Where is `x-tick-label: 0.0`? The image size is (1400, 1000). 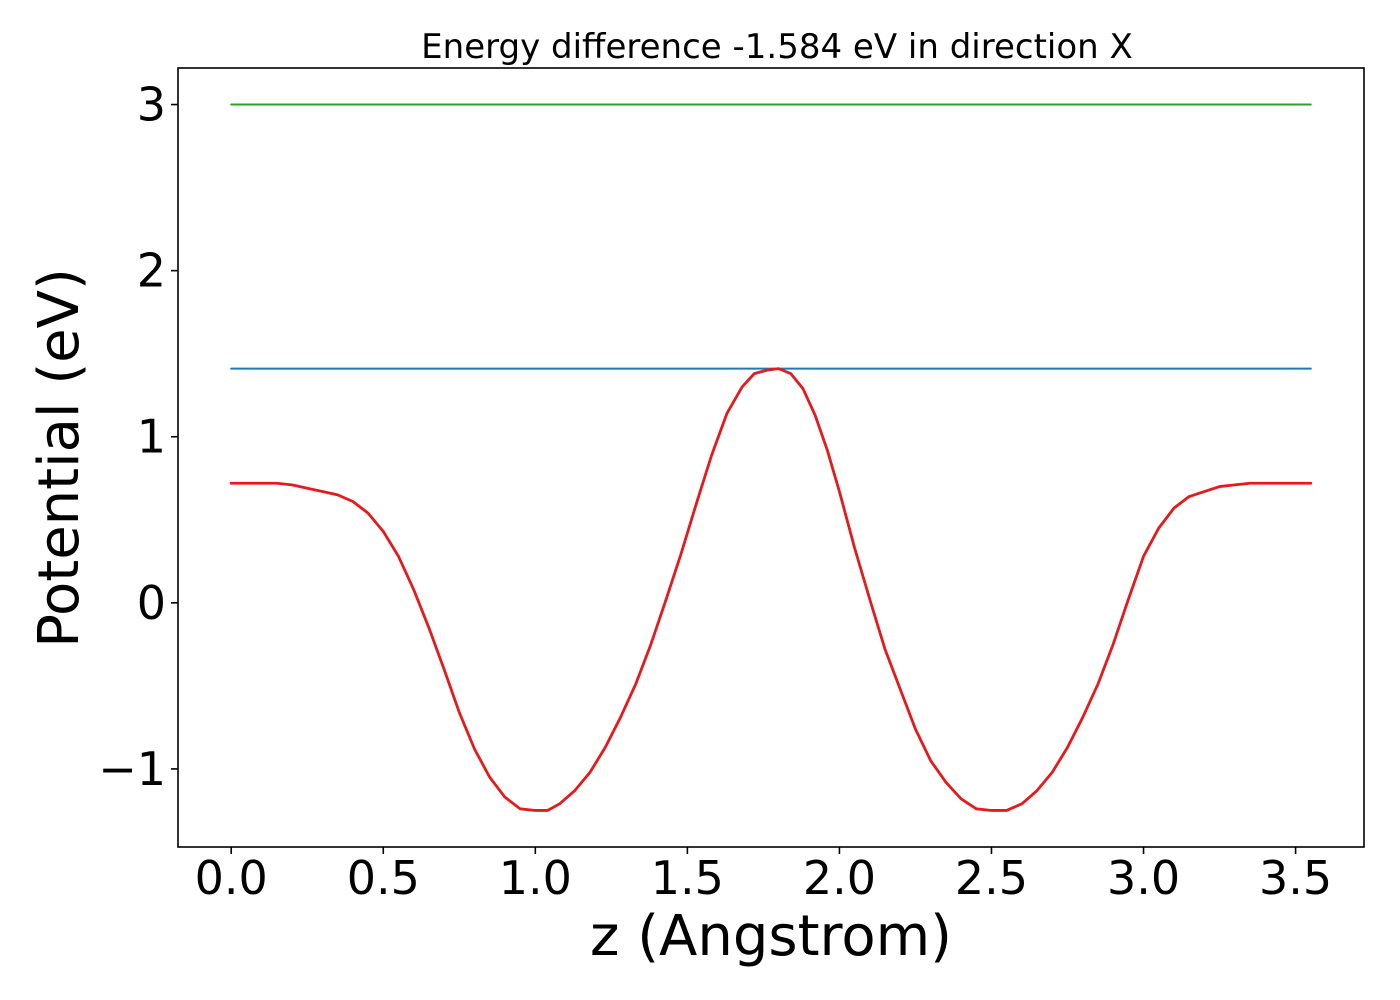
x-tick-label: 0.0 is located at coordinates (231, 878).